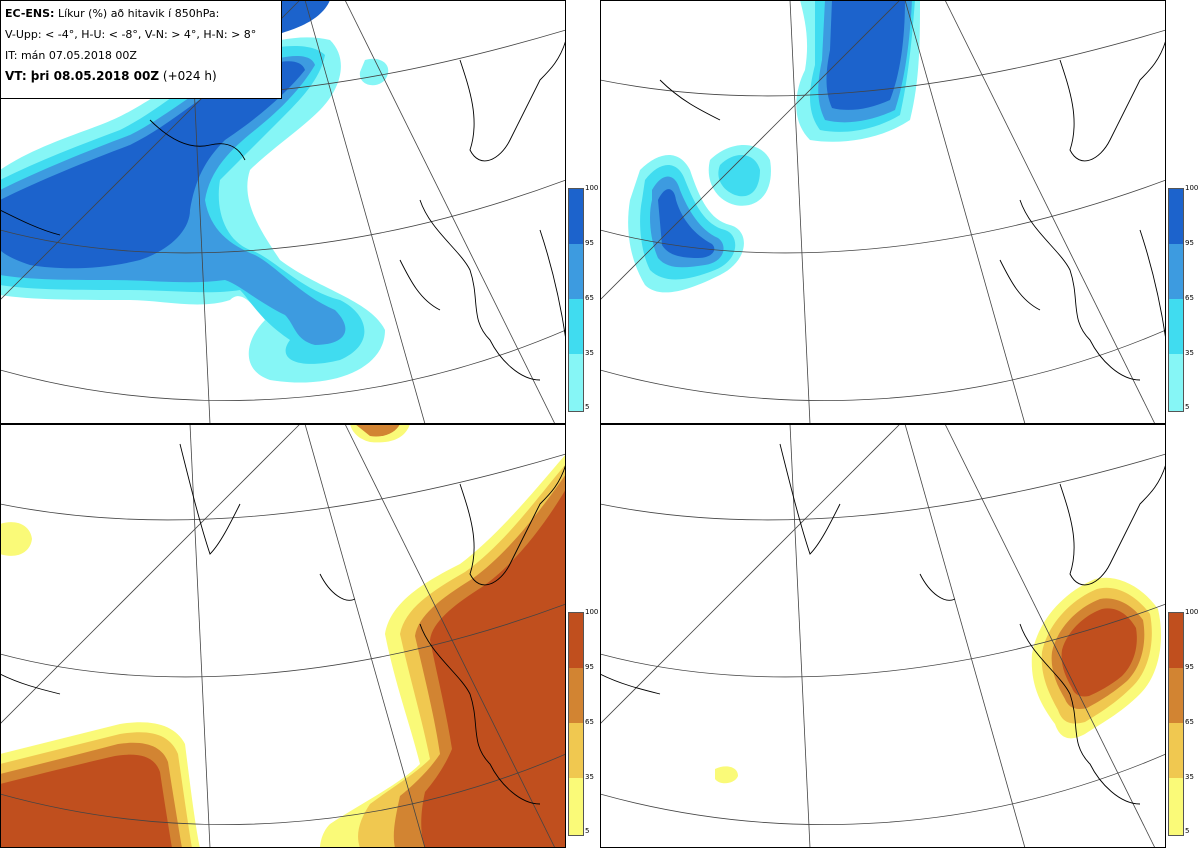 Image resolution: width=1200 pixels, height=848 pixels. What do you see at coordinates (71, 55) in the screenshot?
I see `initial-time: IT: mán 07.05.2018 00Z` at bounding box center [71, 55].